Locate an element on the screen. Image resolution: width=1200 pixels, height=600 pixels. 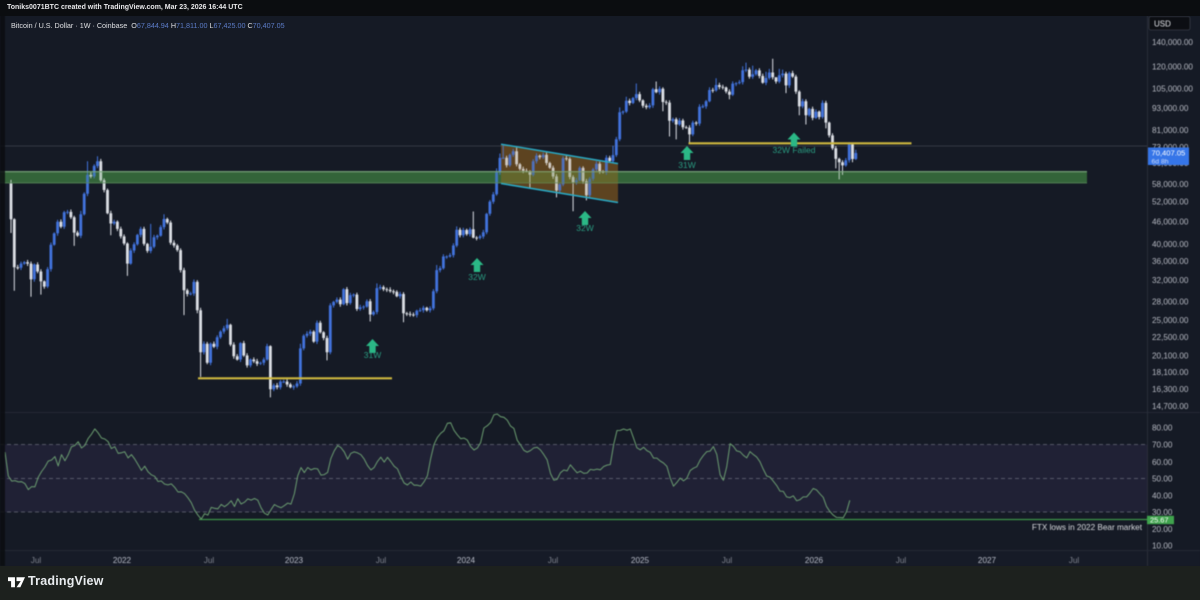
svg-text: 140,000.00 is located at coordinates (1172, 42).